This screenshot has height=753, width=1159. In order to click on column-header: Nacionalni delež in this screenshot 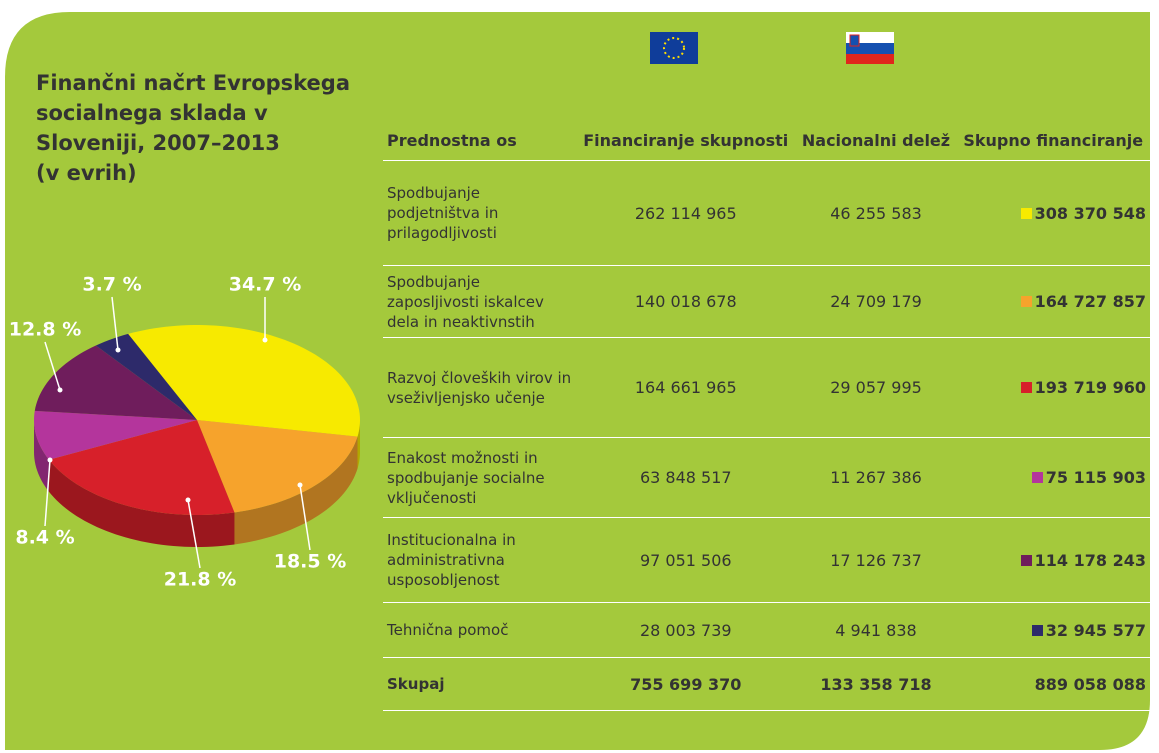, I will do `click(876, 118)`.